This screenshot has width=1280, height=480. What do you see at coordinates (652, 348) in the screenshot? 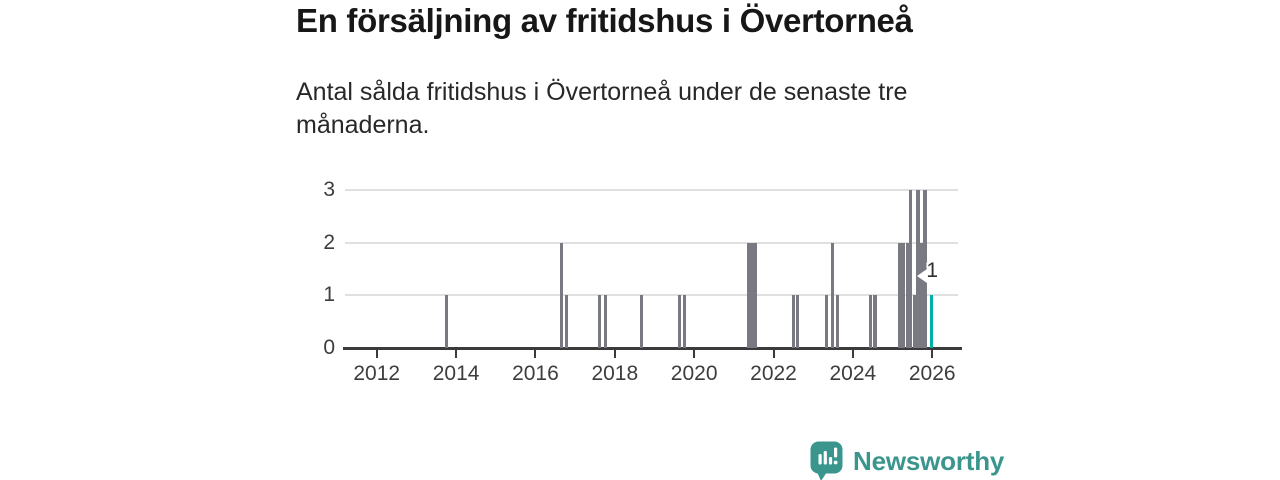
I see `x-axis-line` at bounding box center [652, 348].